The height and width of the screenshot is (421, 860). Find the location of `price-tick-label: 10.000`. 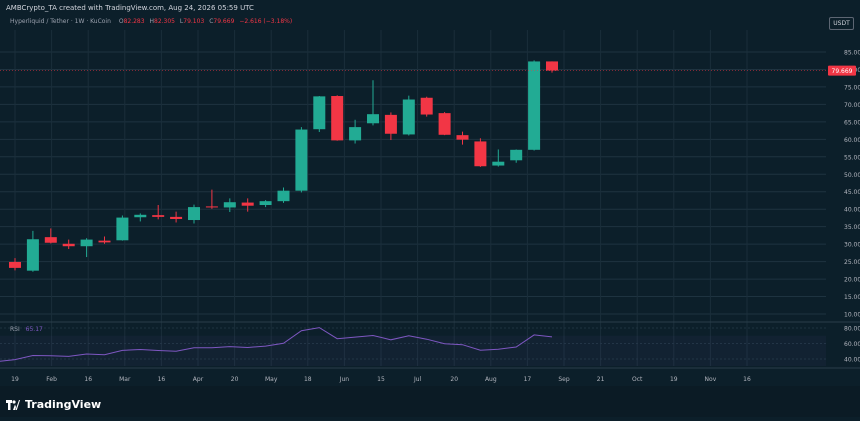

price-tick-label: 10.000 is located at coordinates (852, 315).